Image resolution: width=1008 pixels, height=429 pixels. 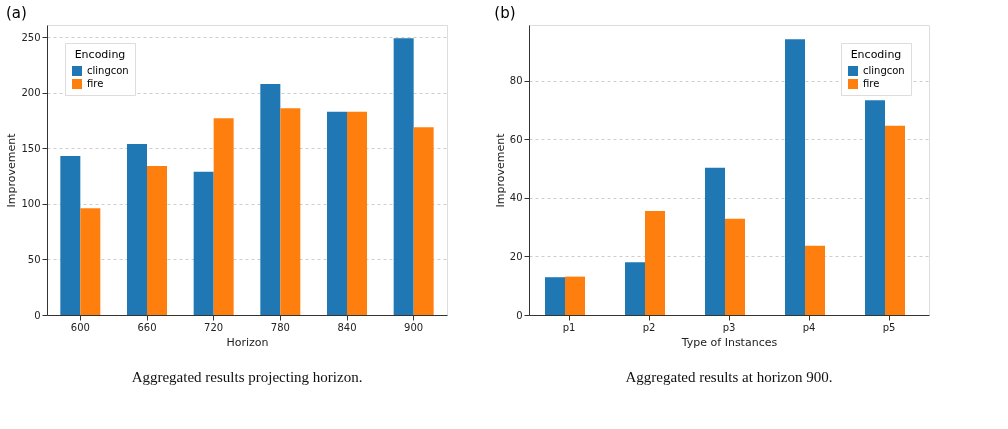 What do you see at coordinates (34, 259) in the screenshot?
I see `y-tick-label: 50` at bounding box center [34, 259].